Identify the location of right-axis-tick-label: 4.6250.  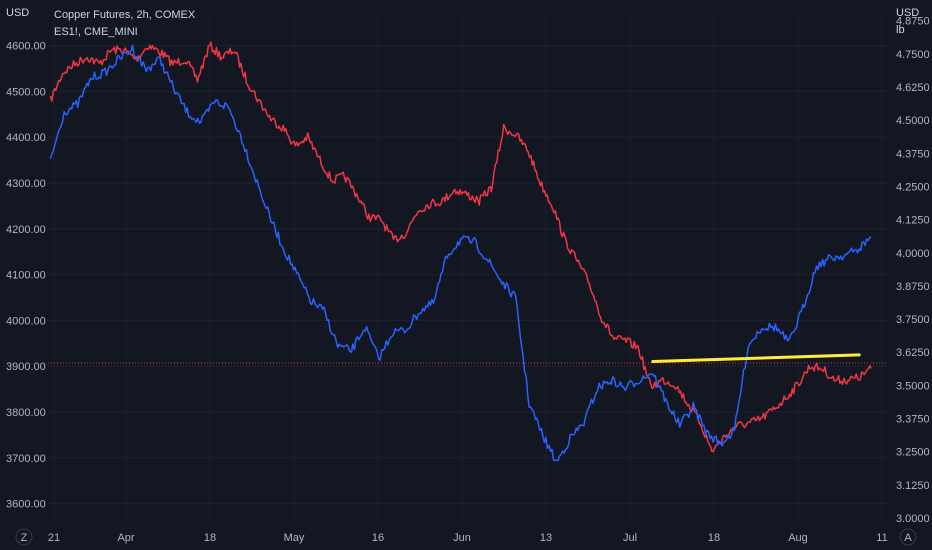
(913, 88).